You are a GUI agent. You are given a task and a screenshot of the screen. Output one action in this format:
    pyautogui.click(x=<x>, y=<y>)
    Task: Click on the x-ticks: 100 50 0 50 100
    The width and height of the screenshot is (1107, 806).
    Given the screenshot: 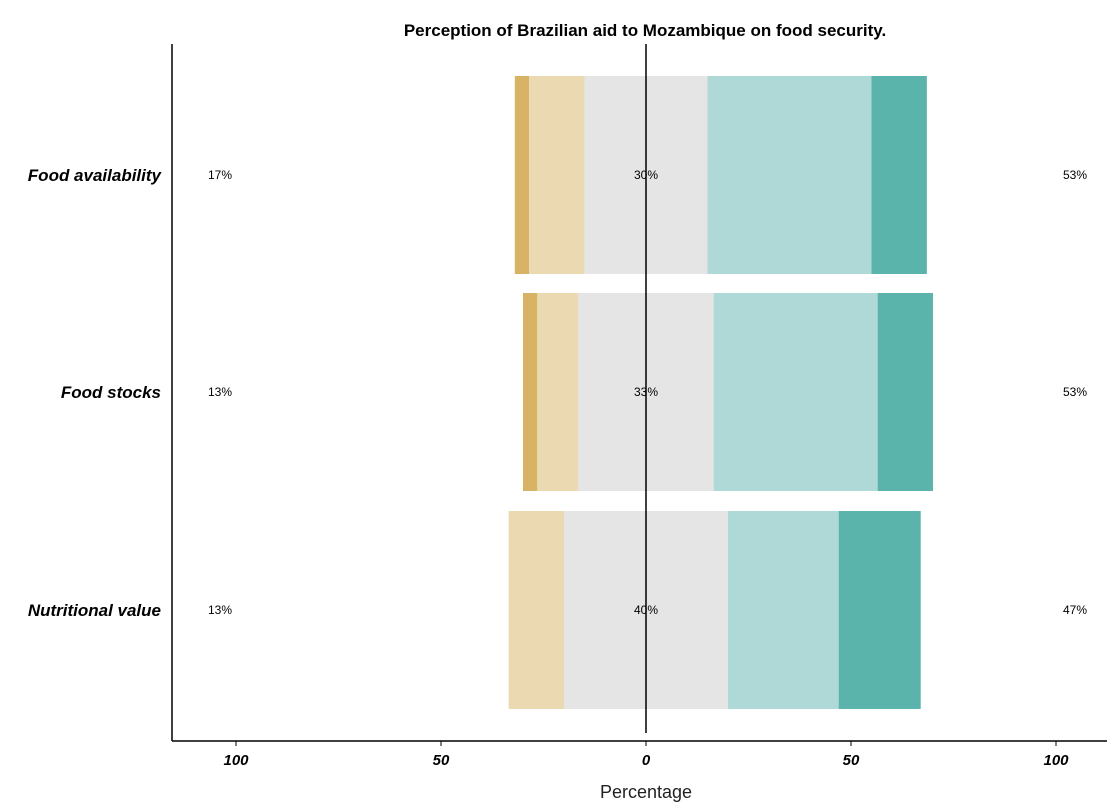 What is the action you would take?
    pyautogui.click(x=646, y=755)
    